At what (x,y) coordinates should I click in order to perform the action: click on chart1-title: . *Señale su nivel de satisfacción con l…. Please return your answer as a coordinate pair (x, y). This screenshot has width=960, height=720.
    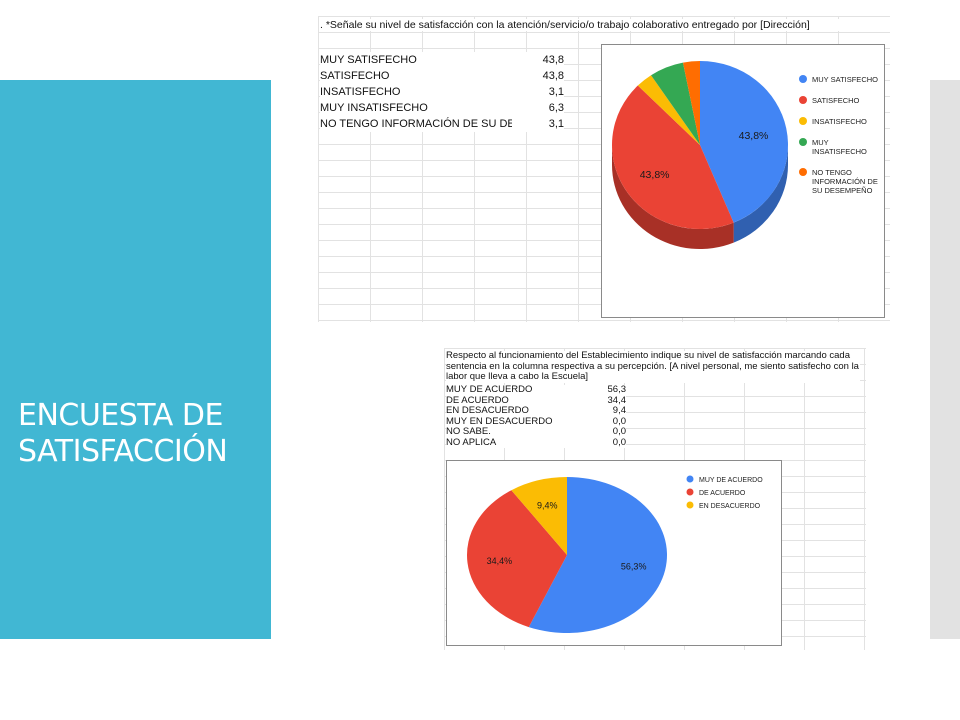
    Looking at the image, I should click on (600, 25).